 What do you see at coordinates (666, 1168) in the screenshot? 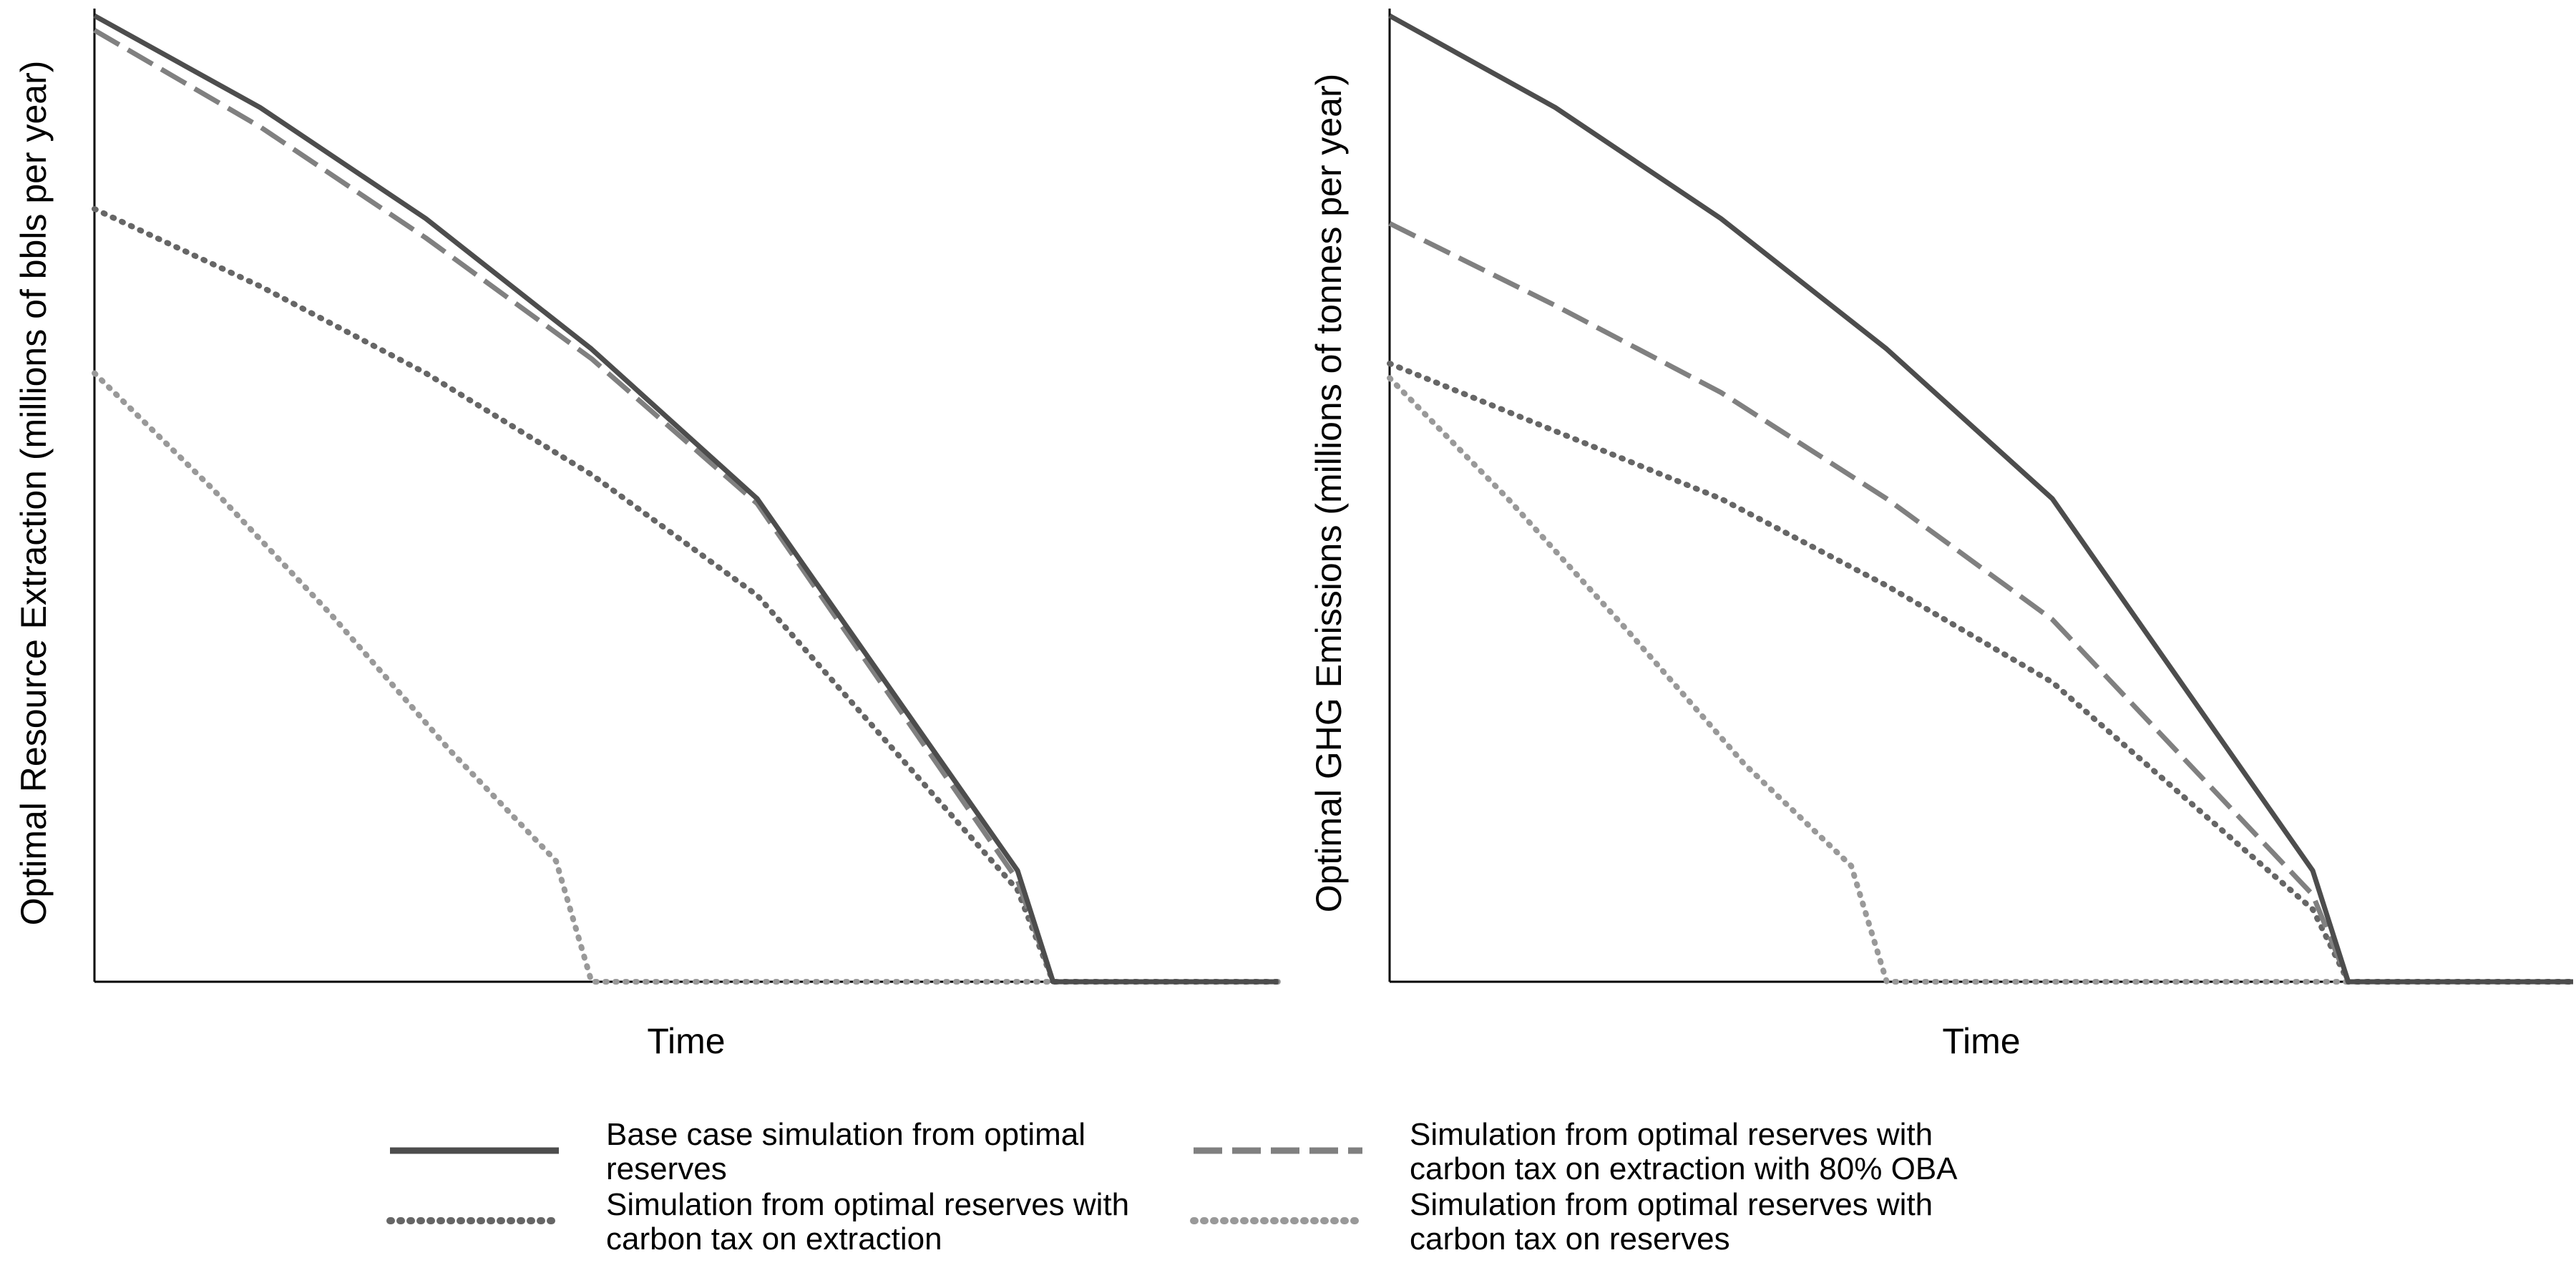
I see `legend-label-base: reserves` at bounding box center [666, 1168].